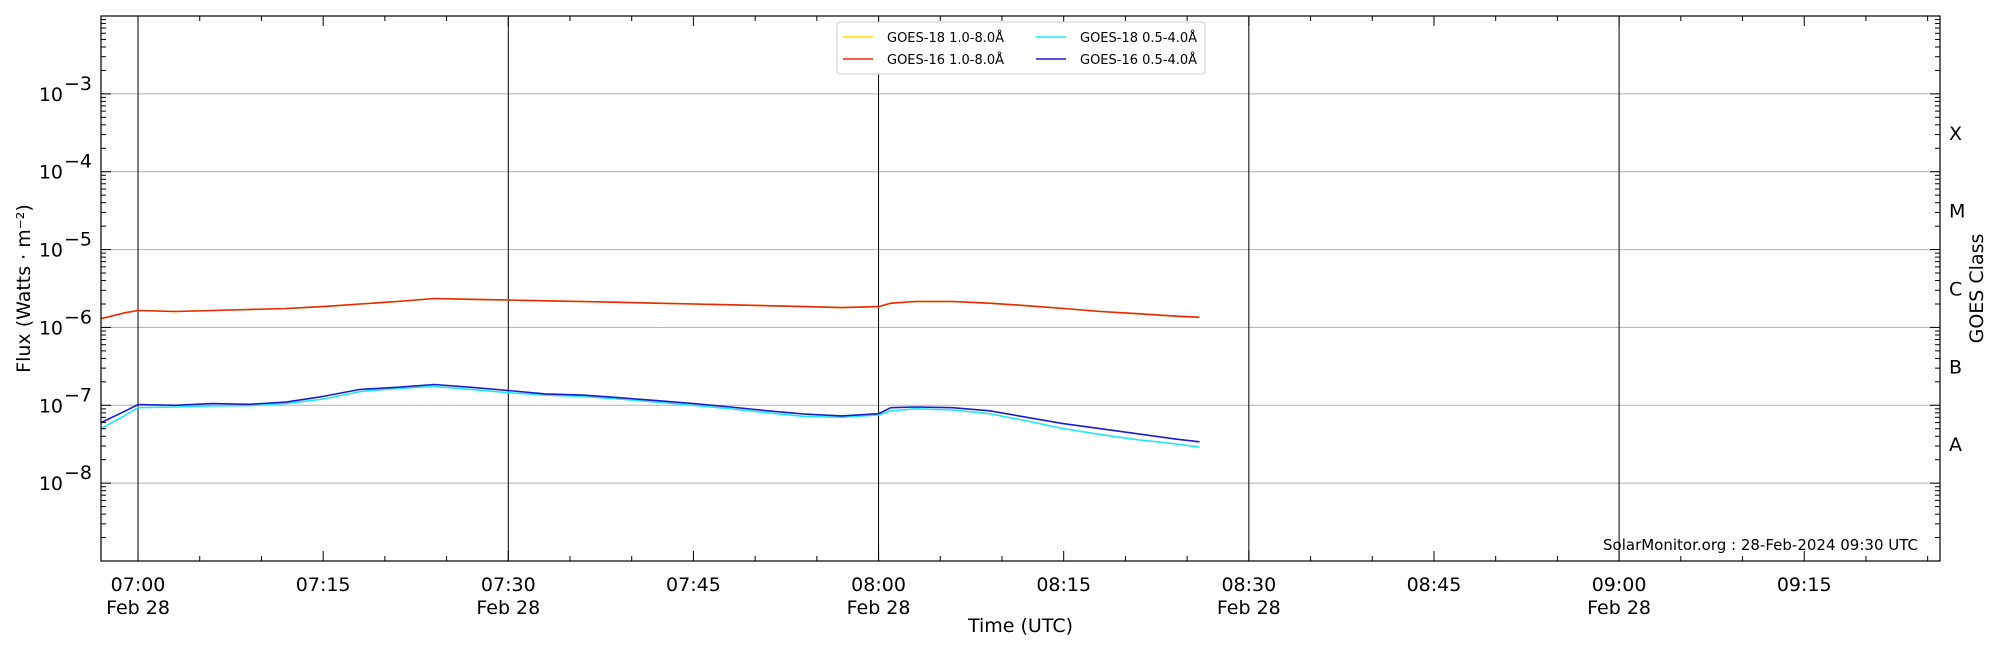 The width and height of the screenshot is (2000, 650). Describe the element at coordinates (1434, 585) in the screenshot. I see `x-tick-label: 08:45` at that location.